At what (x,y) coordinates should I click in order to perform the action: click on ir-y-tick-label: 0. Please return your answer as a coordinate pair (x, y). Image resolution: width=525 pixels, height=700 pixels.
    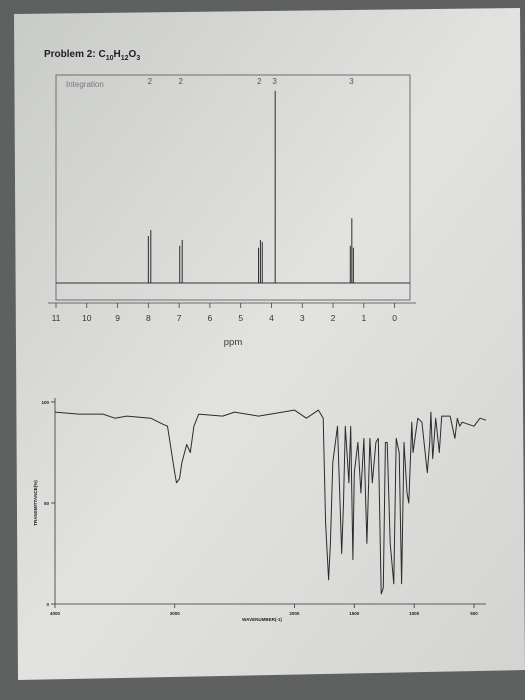
    Looking at the image, I should click on (47, 604).